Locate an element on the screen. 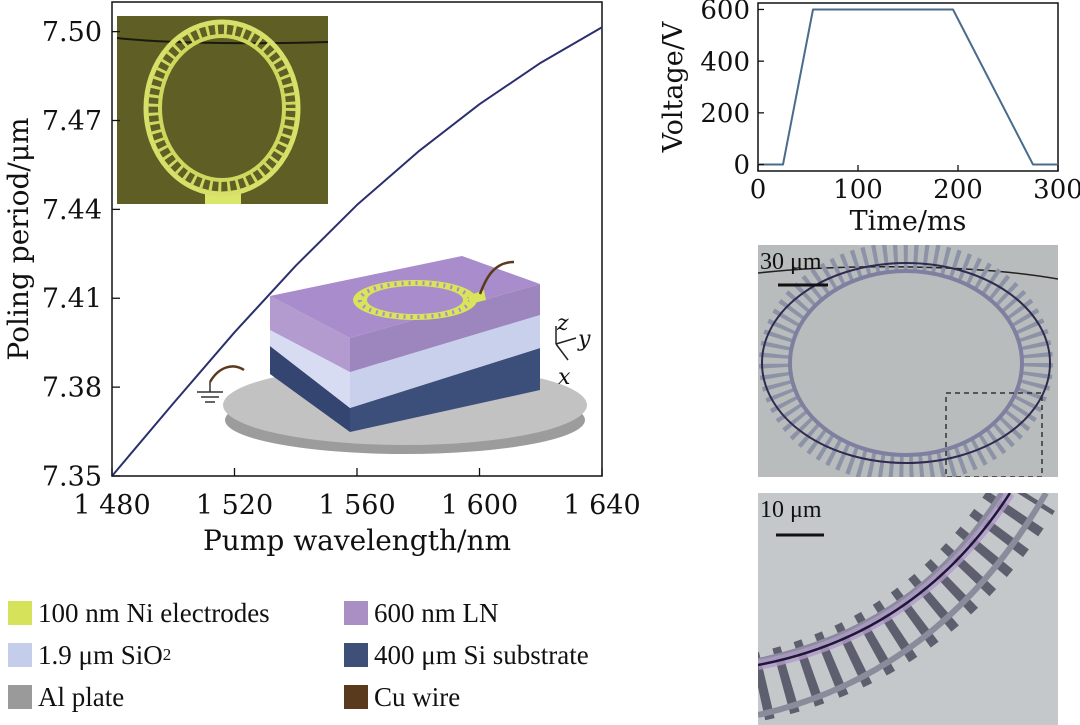 The height and width of the screenshot is (725, 1080). y-tick-label: 7.35 is located at coordinates (72, 476).